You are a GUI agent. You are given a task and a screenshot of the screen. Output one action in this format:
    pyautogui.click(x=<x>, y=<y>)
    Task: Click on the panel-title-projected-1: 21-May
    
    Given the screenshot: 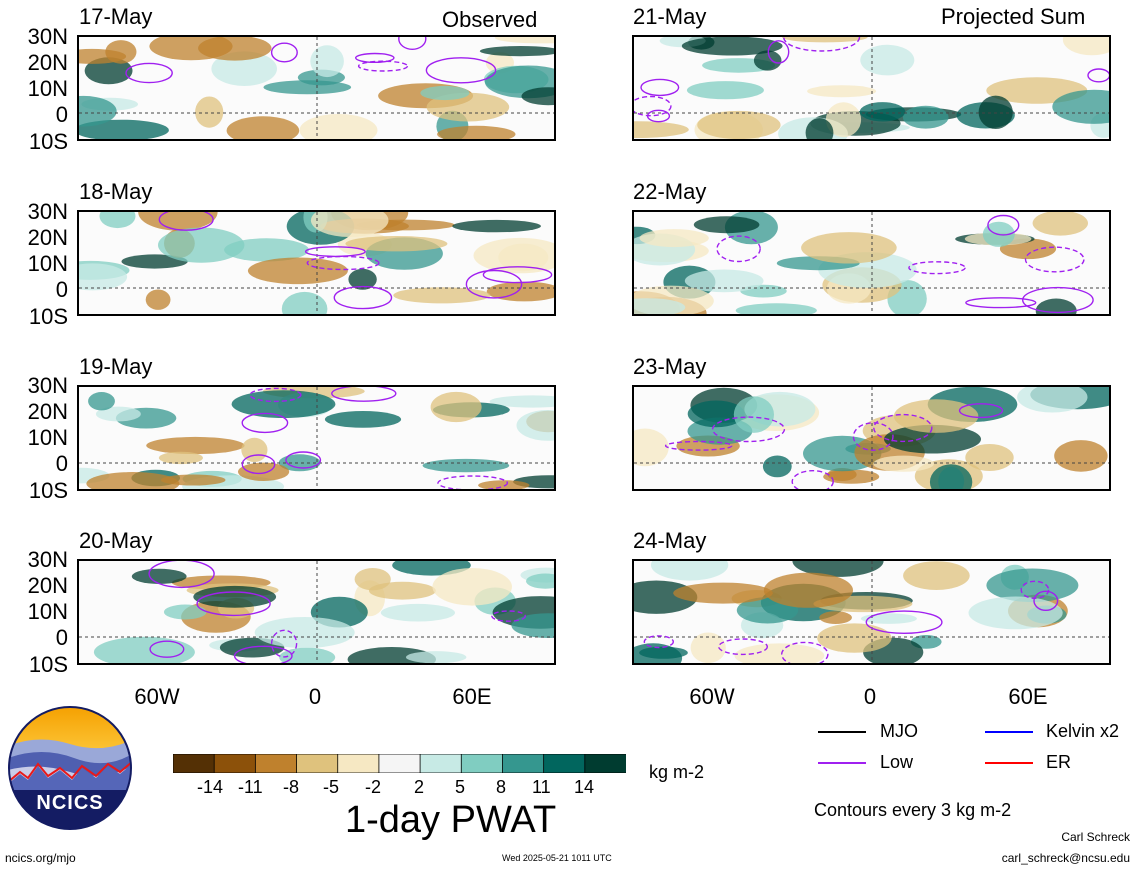 What is the action you would take?
    pyautogui.click(x=670, y=16)
    